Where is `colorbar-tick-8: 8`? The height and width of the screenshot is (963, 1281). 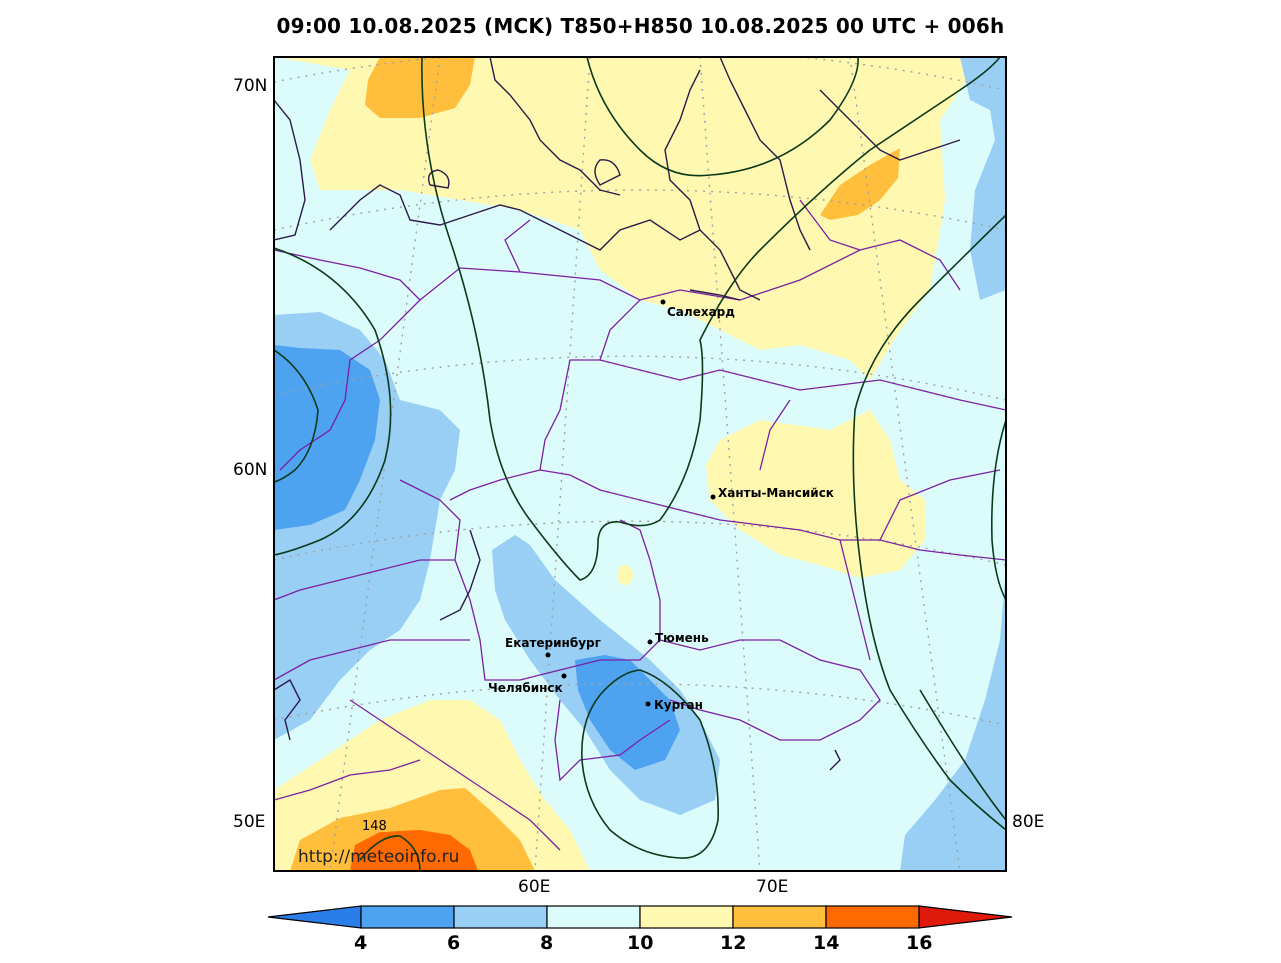
colorbar-tick-8: 8 is located at coordinates (546, 943).